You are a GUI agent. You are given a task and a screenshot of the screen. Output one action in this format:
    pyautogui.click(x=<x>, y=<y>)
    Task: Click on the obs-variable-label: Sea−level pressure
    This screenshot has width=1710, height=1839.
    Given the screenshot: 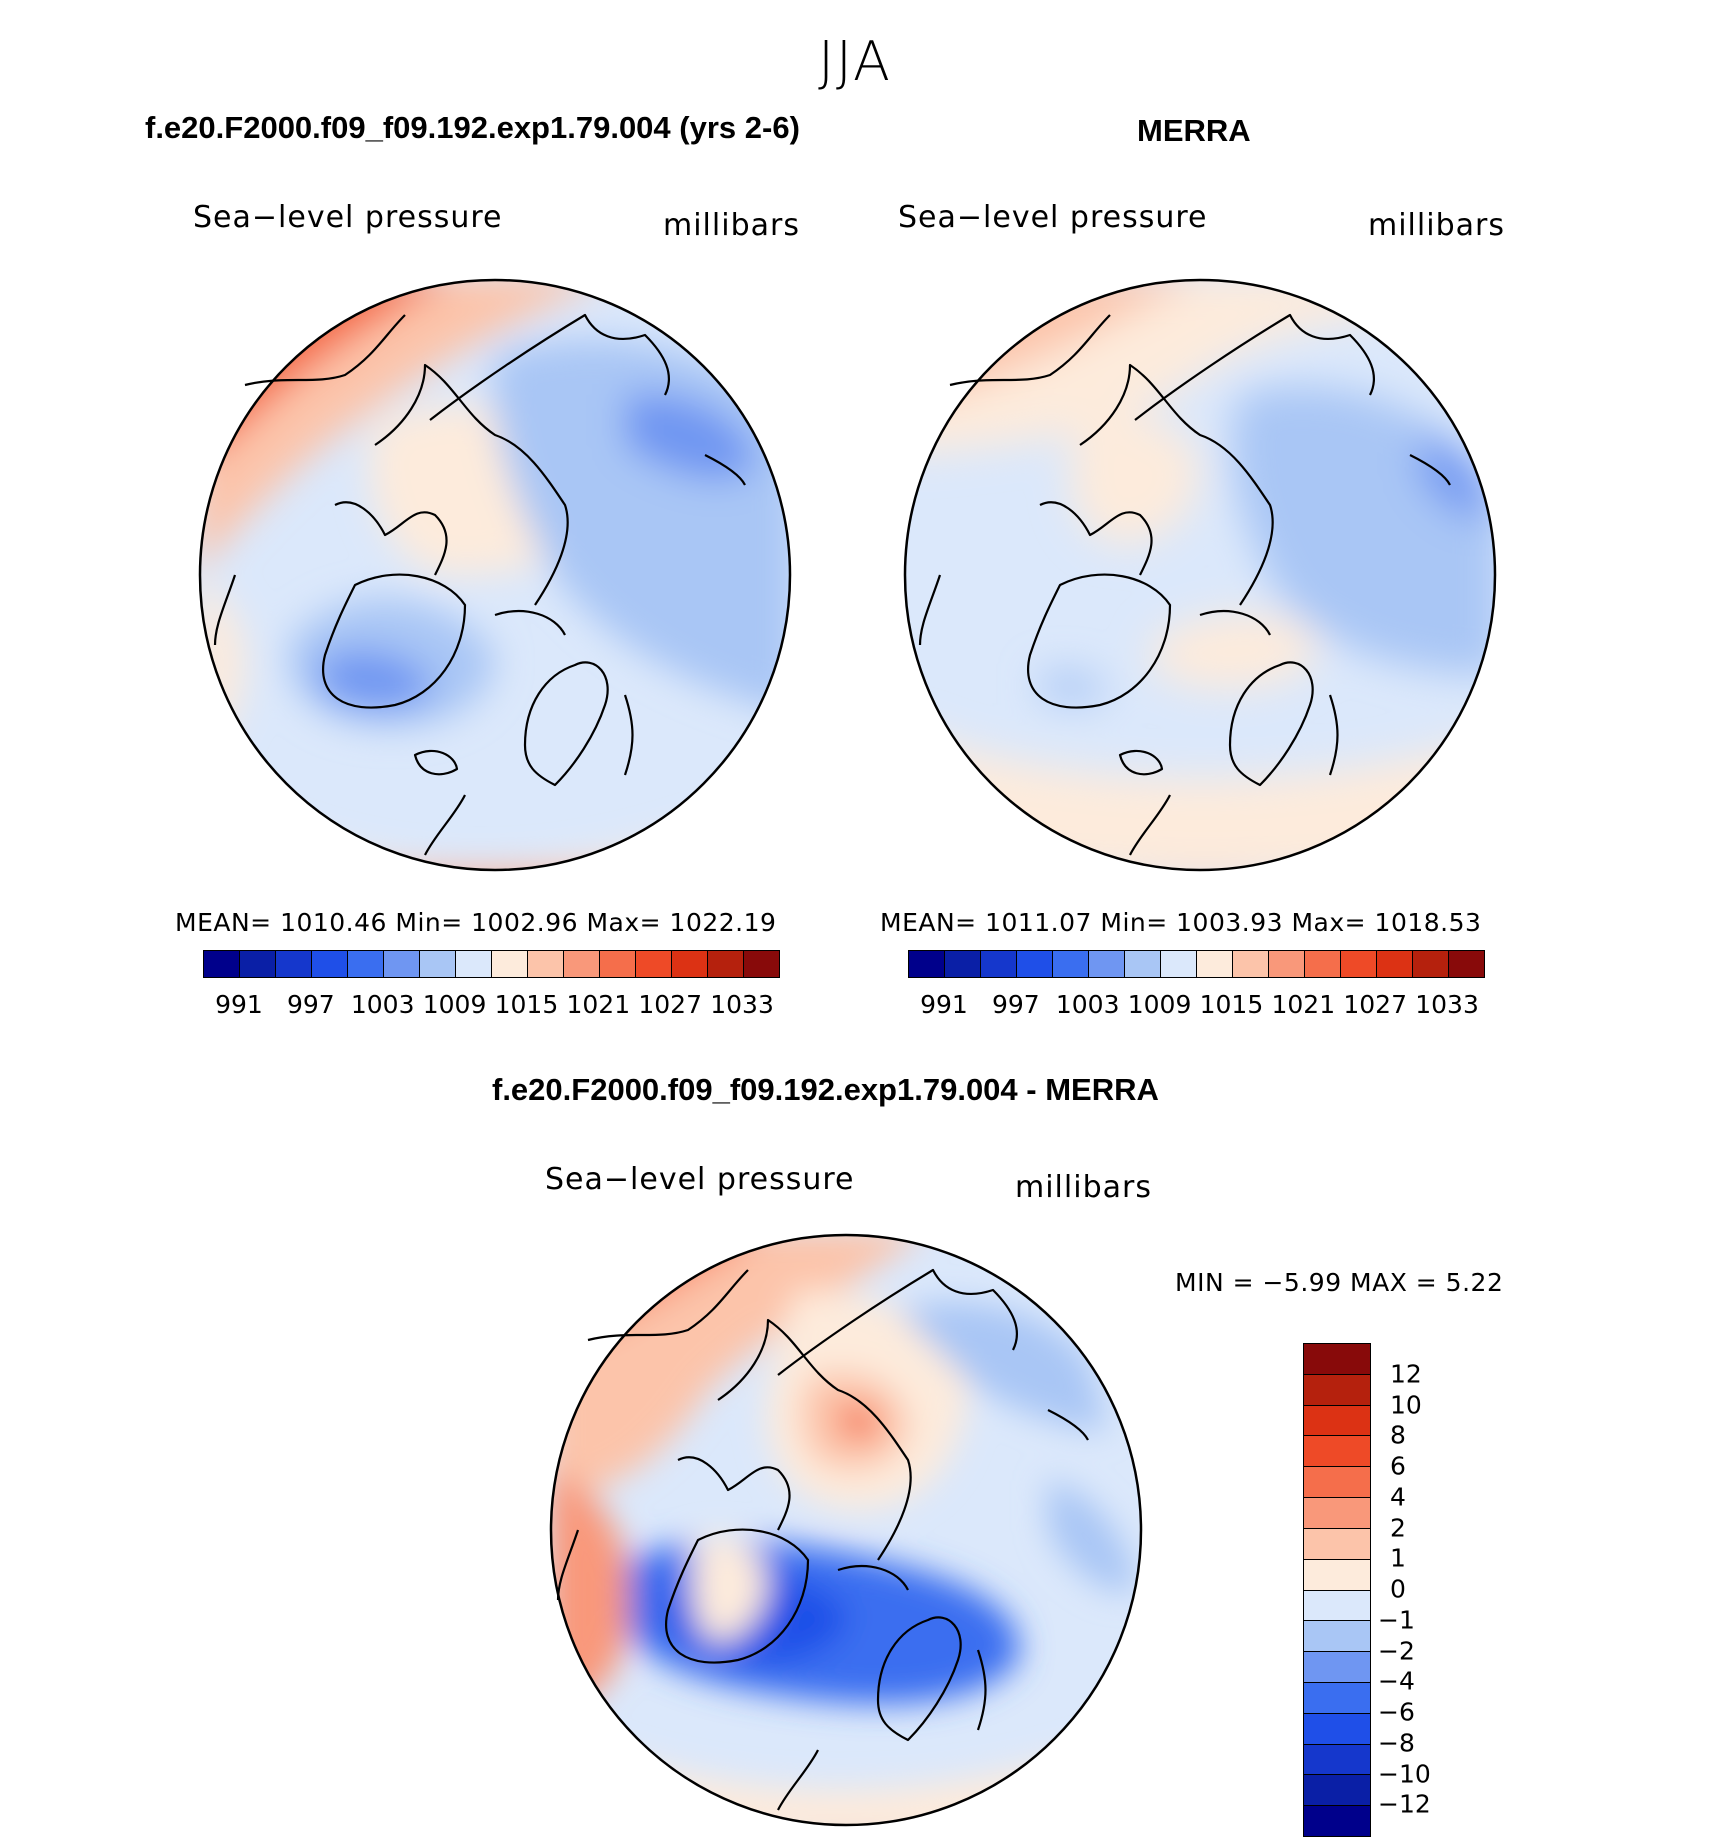 What is the action you would take?
    pyautogui.click(x=1053, y=217)
    